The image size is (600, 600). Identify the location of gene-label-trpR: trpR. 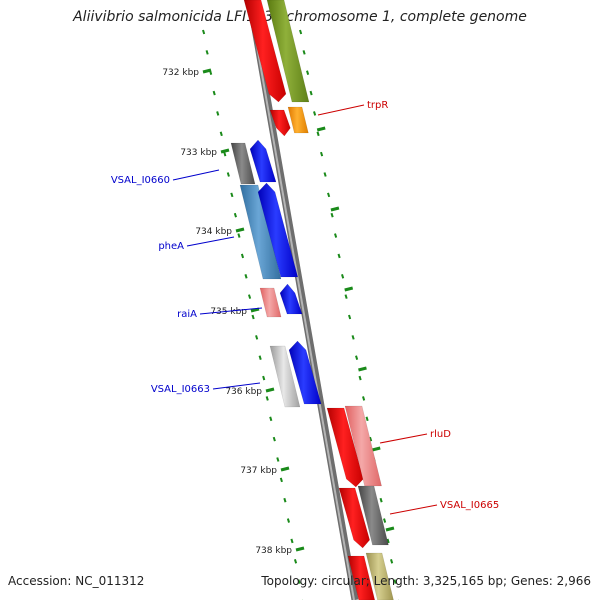
(377, 105).